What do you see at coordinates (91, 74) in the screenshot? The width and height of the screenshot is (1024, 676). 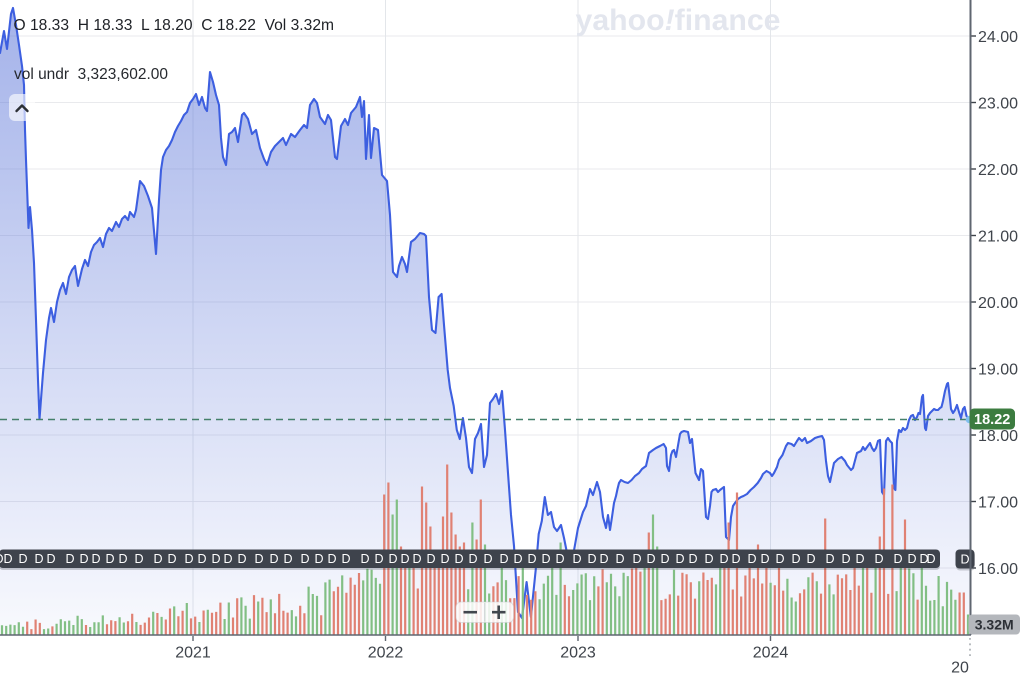 I see `svg-text: vol undr 3,323,602.00` at bounding box center [91, 74].